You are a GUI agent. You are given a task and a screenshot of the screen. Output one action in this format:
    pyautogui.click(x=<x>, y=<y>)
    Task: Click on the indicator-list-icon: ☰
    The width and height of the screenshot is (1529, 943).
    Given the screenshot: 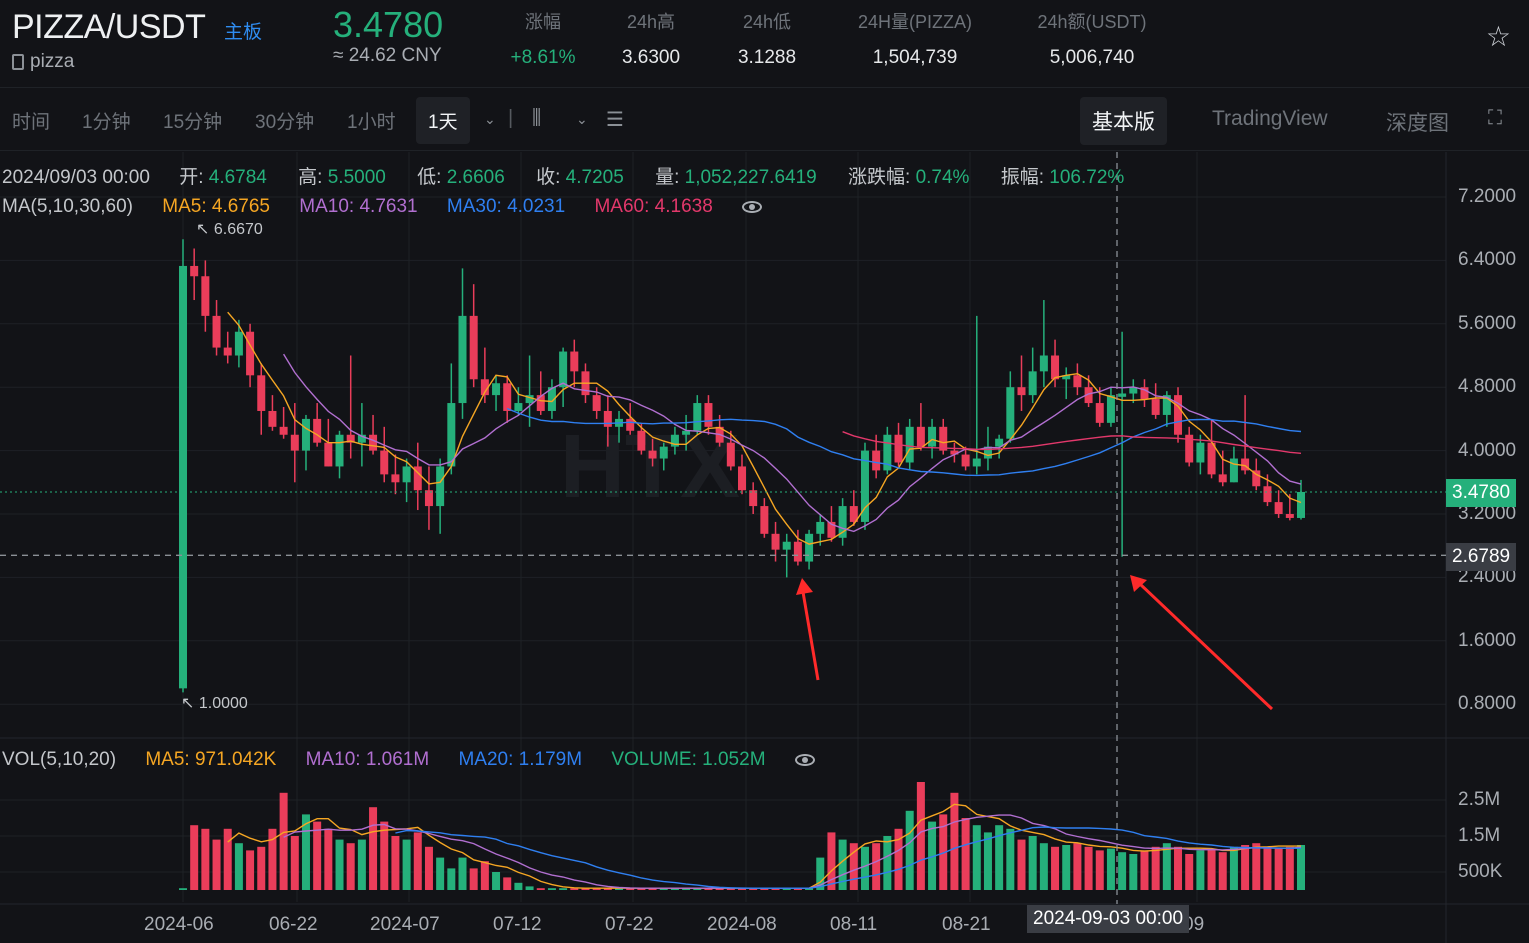 What is the action you would take?
    pyautogui.click(x=615, y=120)
    